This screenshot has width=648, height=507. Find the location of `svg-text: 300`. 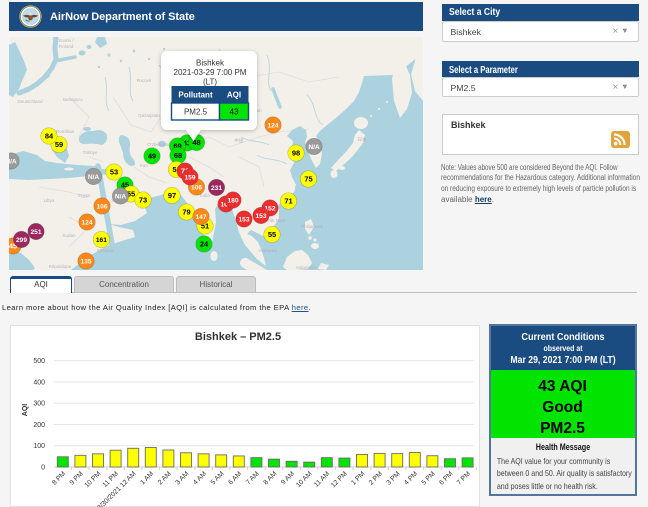

svg-text: 300 is located at coordinates (39, 404).